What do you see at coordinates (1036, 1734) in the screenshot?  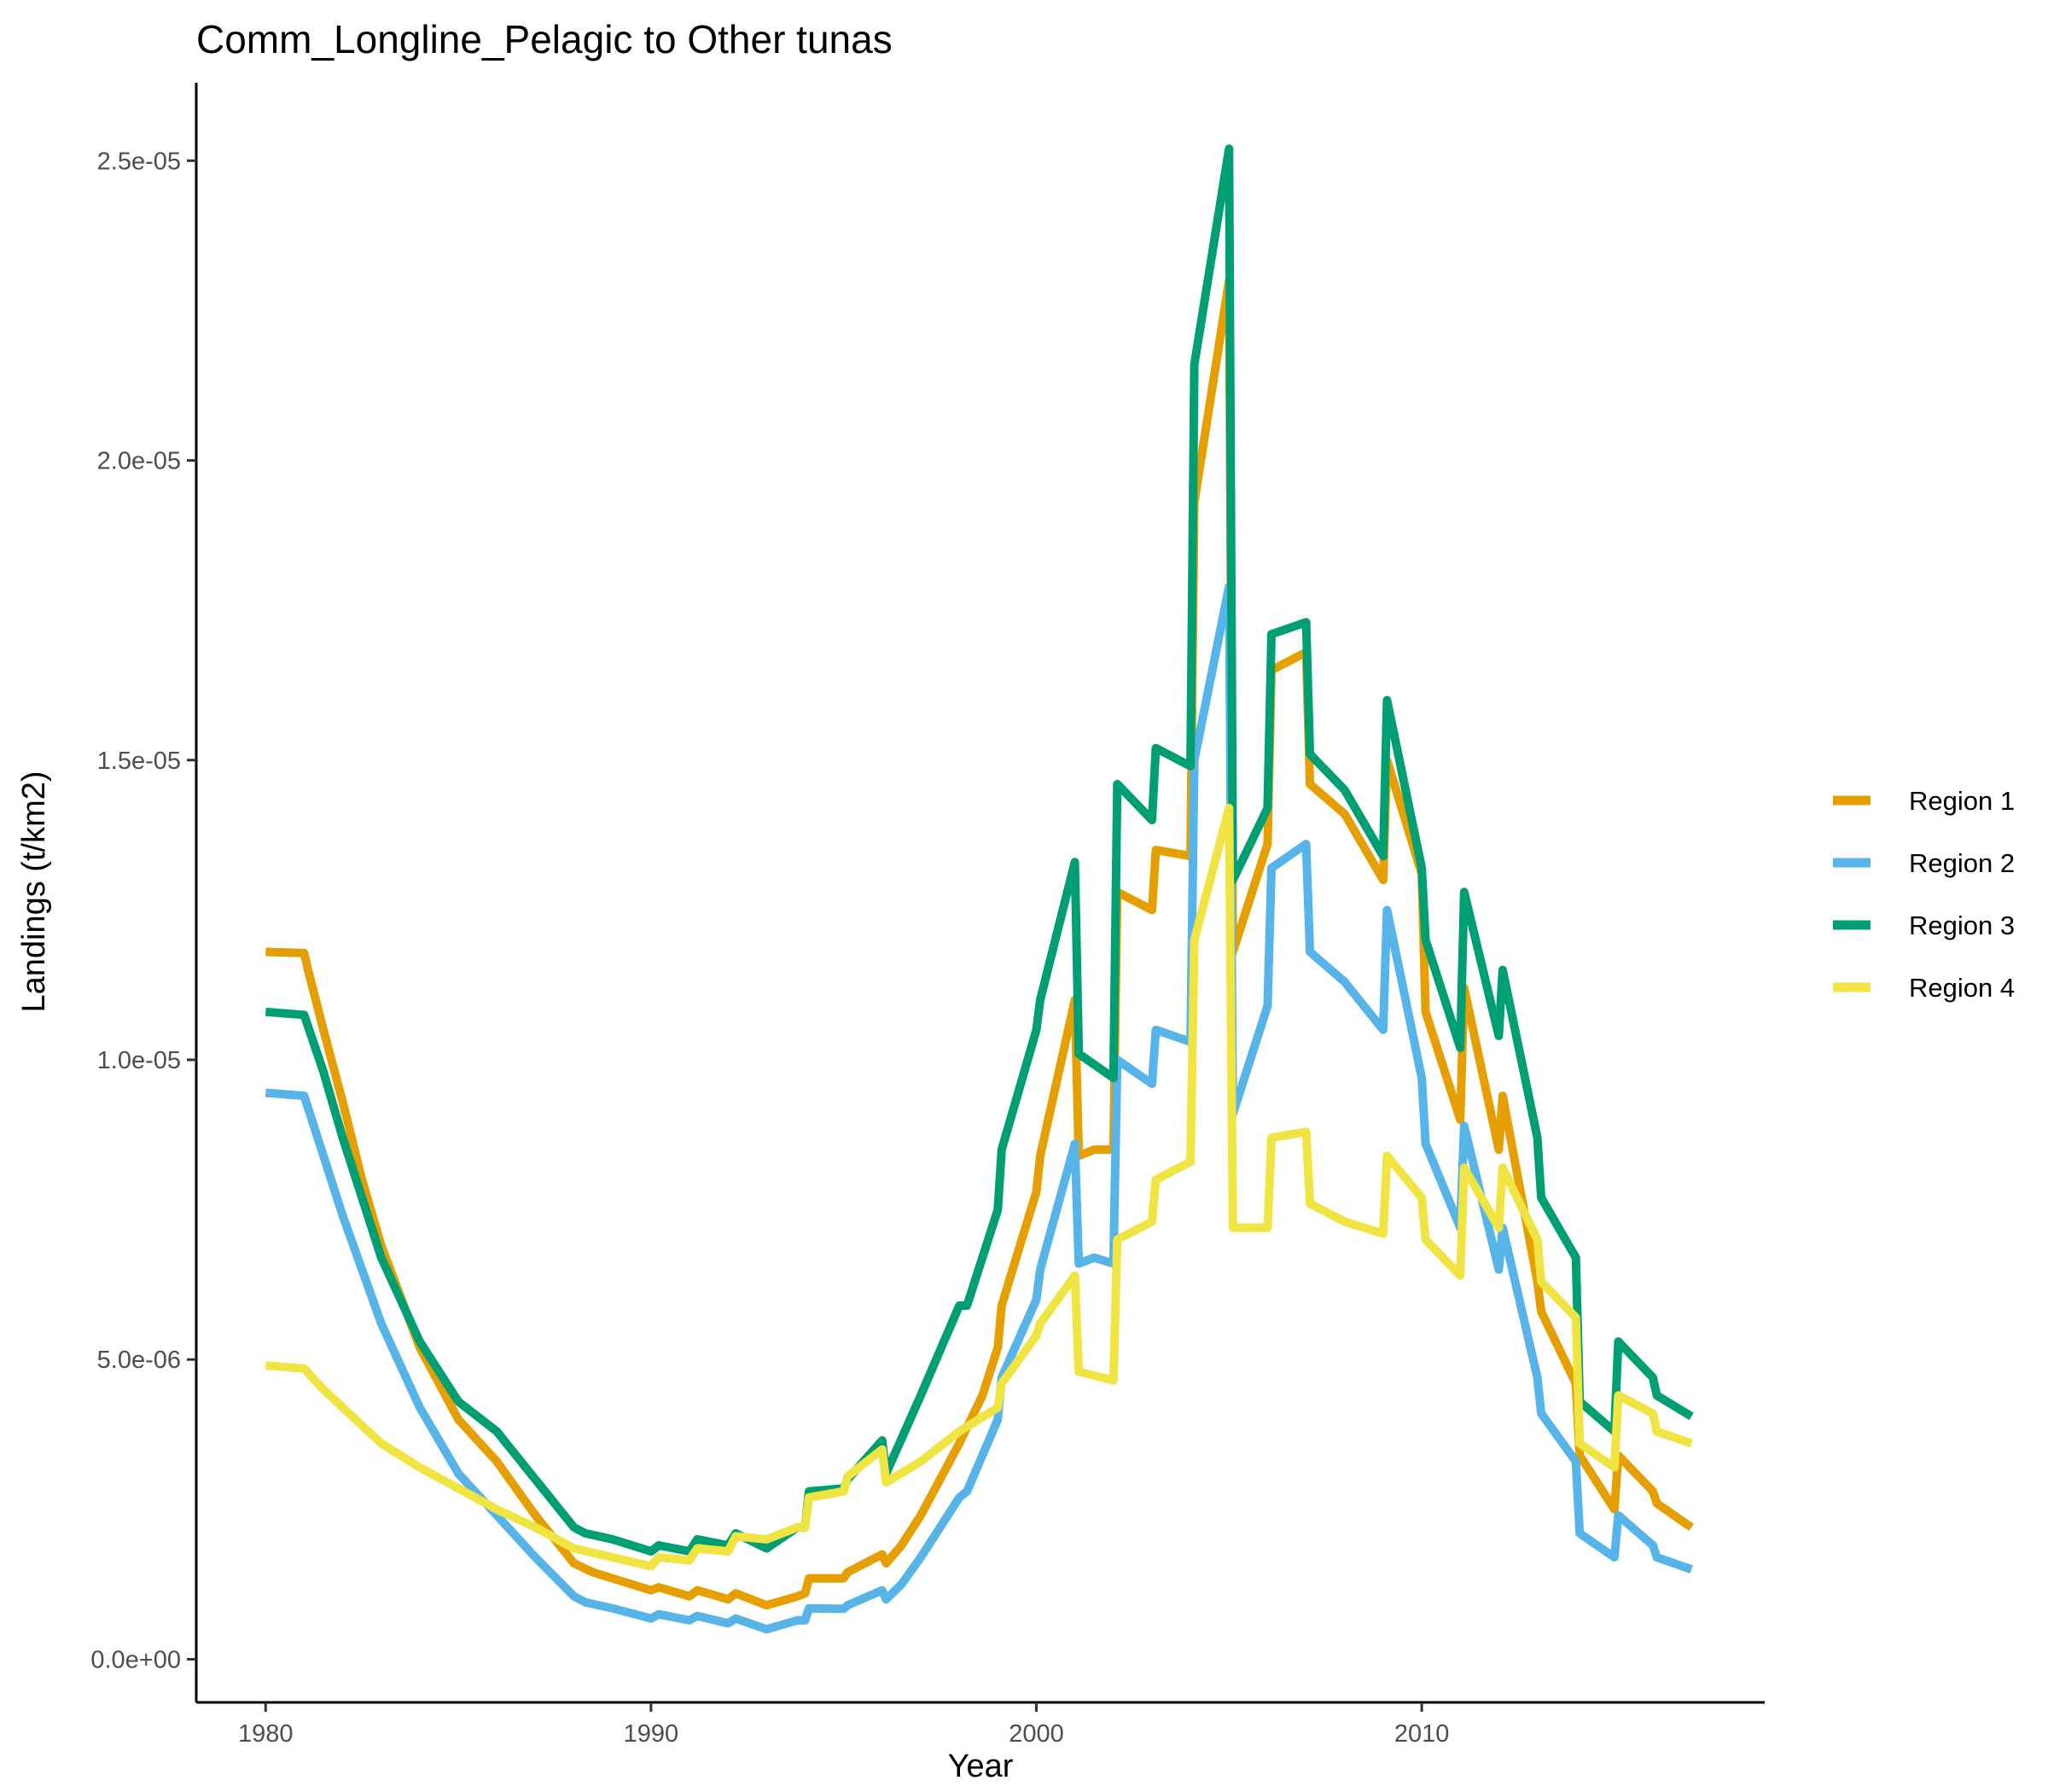 I see `x-tick-label: 2000` at bounding box center [1036, 1734].